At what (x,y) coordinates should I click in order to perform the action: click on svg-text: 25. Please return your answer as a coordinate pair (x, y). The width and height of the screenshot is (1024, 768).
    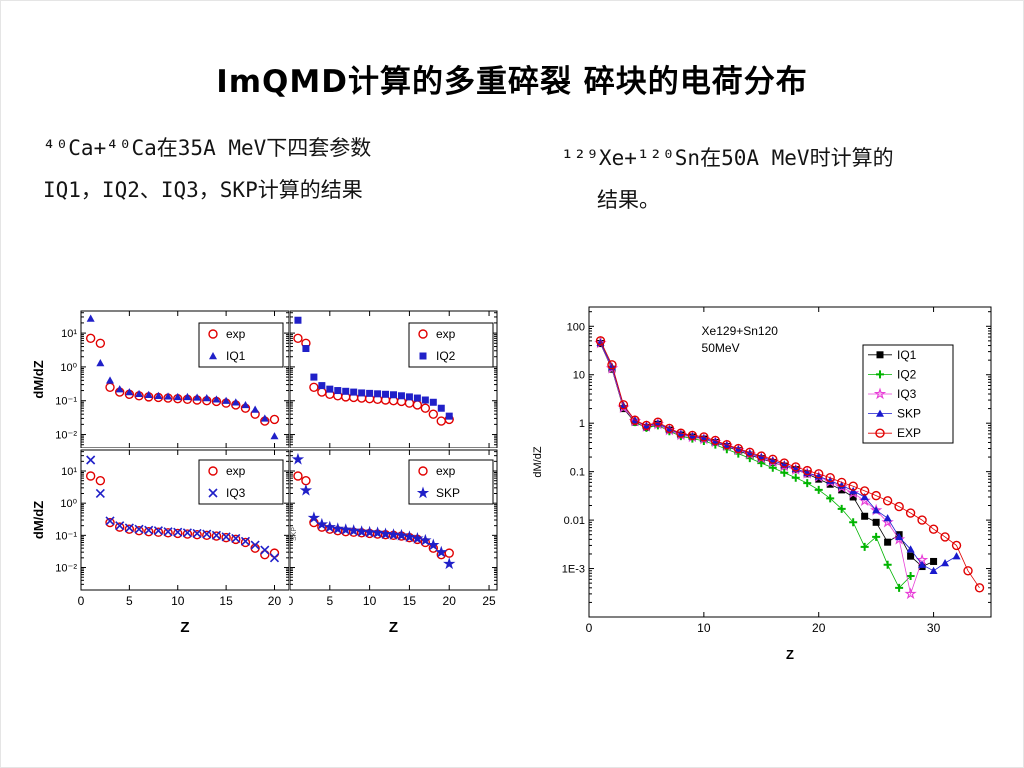
    Looking at the image, I should click on (489, 601).